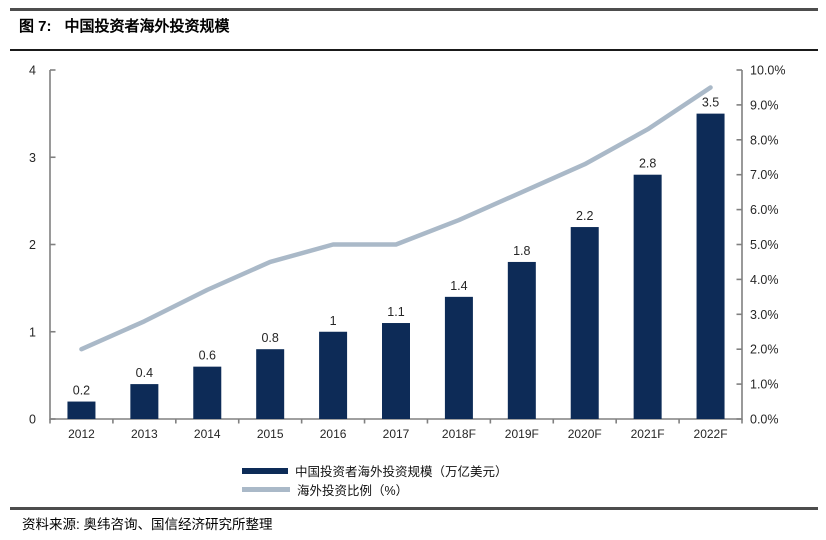  I want to click on left-axis-tick-label: 0, so click(32, 420).